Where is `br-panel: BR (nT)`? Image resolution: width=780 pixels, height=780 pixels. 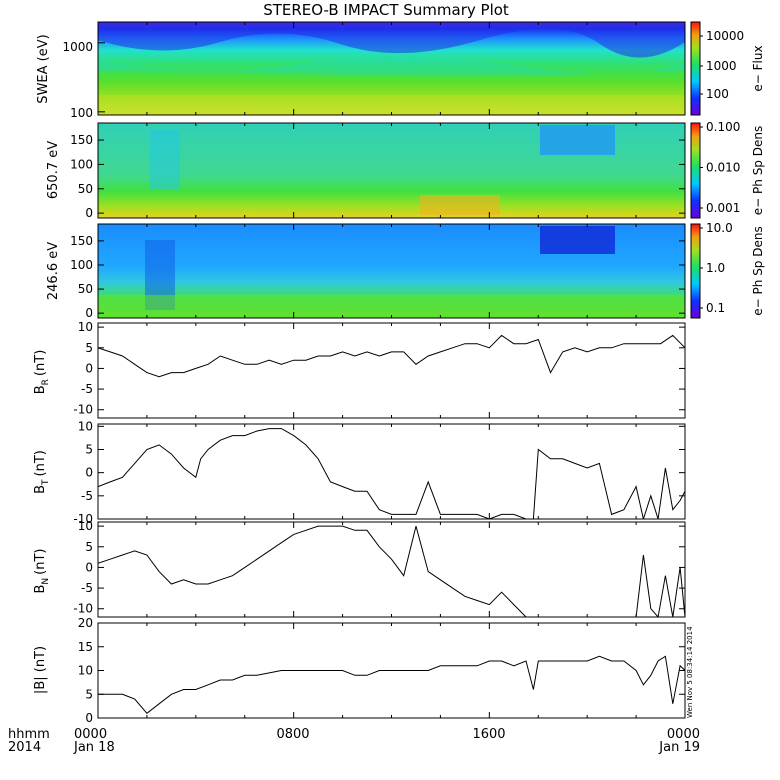 br-panel: BR (nT) is located at coordinates (359, 370).